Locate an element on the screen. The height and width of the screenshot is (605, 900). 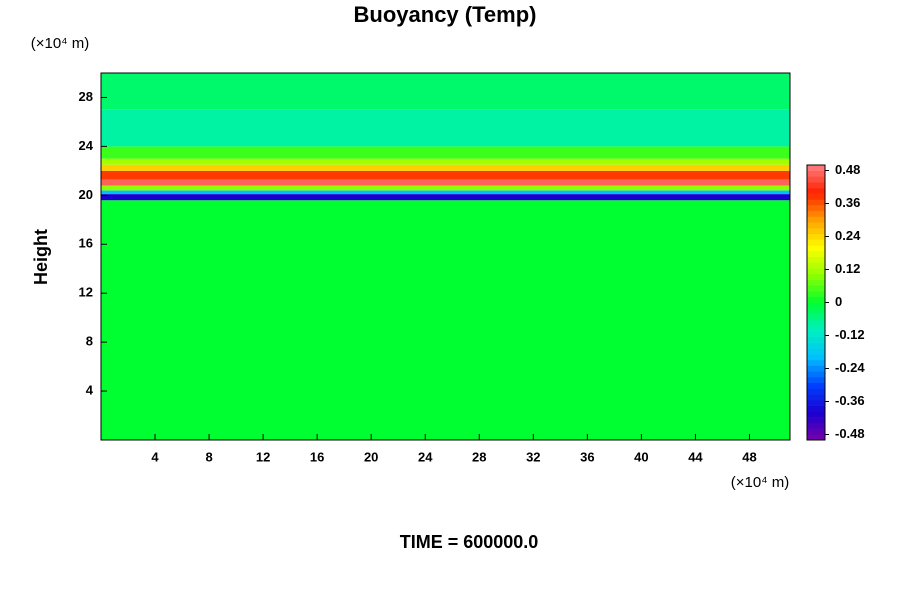
x-tick-label: 8 is located at coordinates (208, 456).